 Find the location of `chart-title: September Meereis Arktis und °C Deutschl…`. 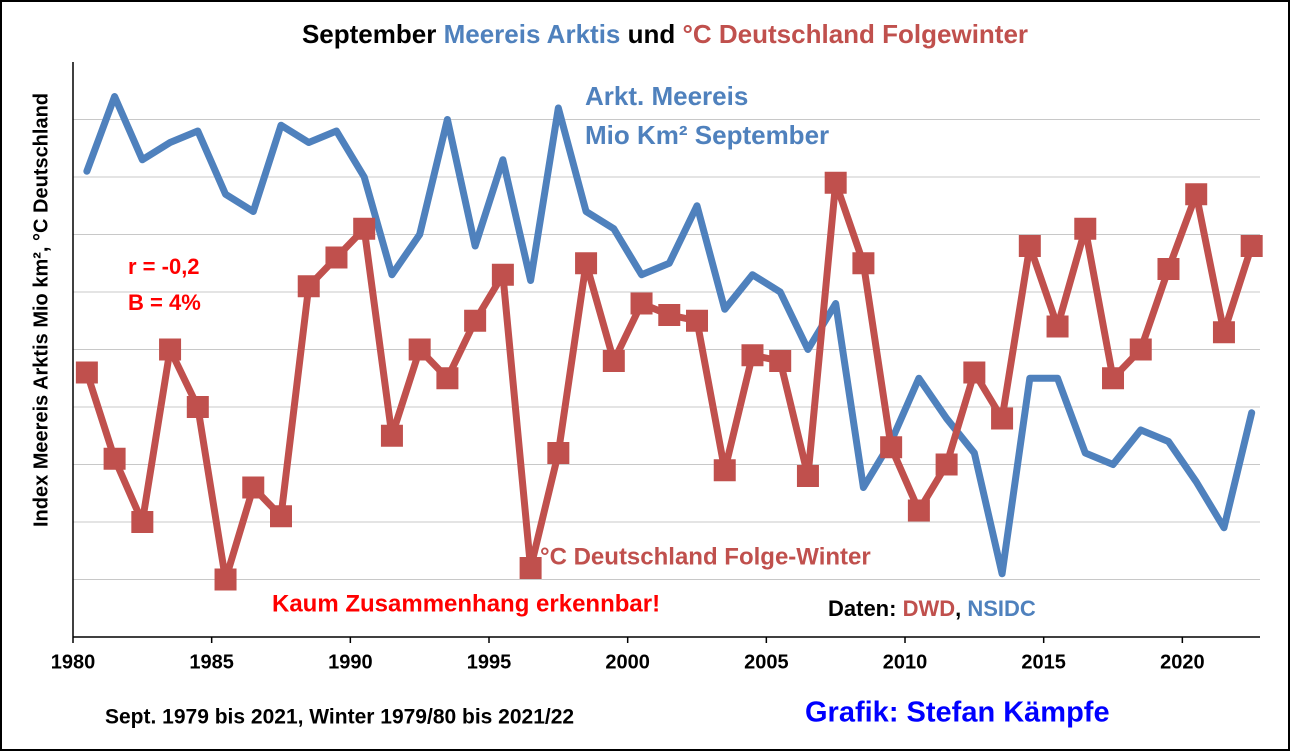

chart-title: September Meereis Arktis und °C Deutschl… is located at coordinates (665, 34).